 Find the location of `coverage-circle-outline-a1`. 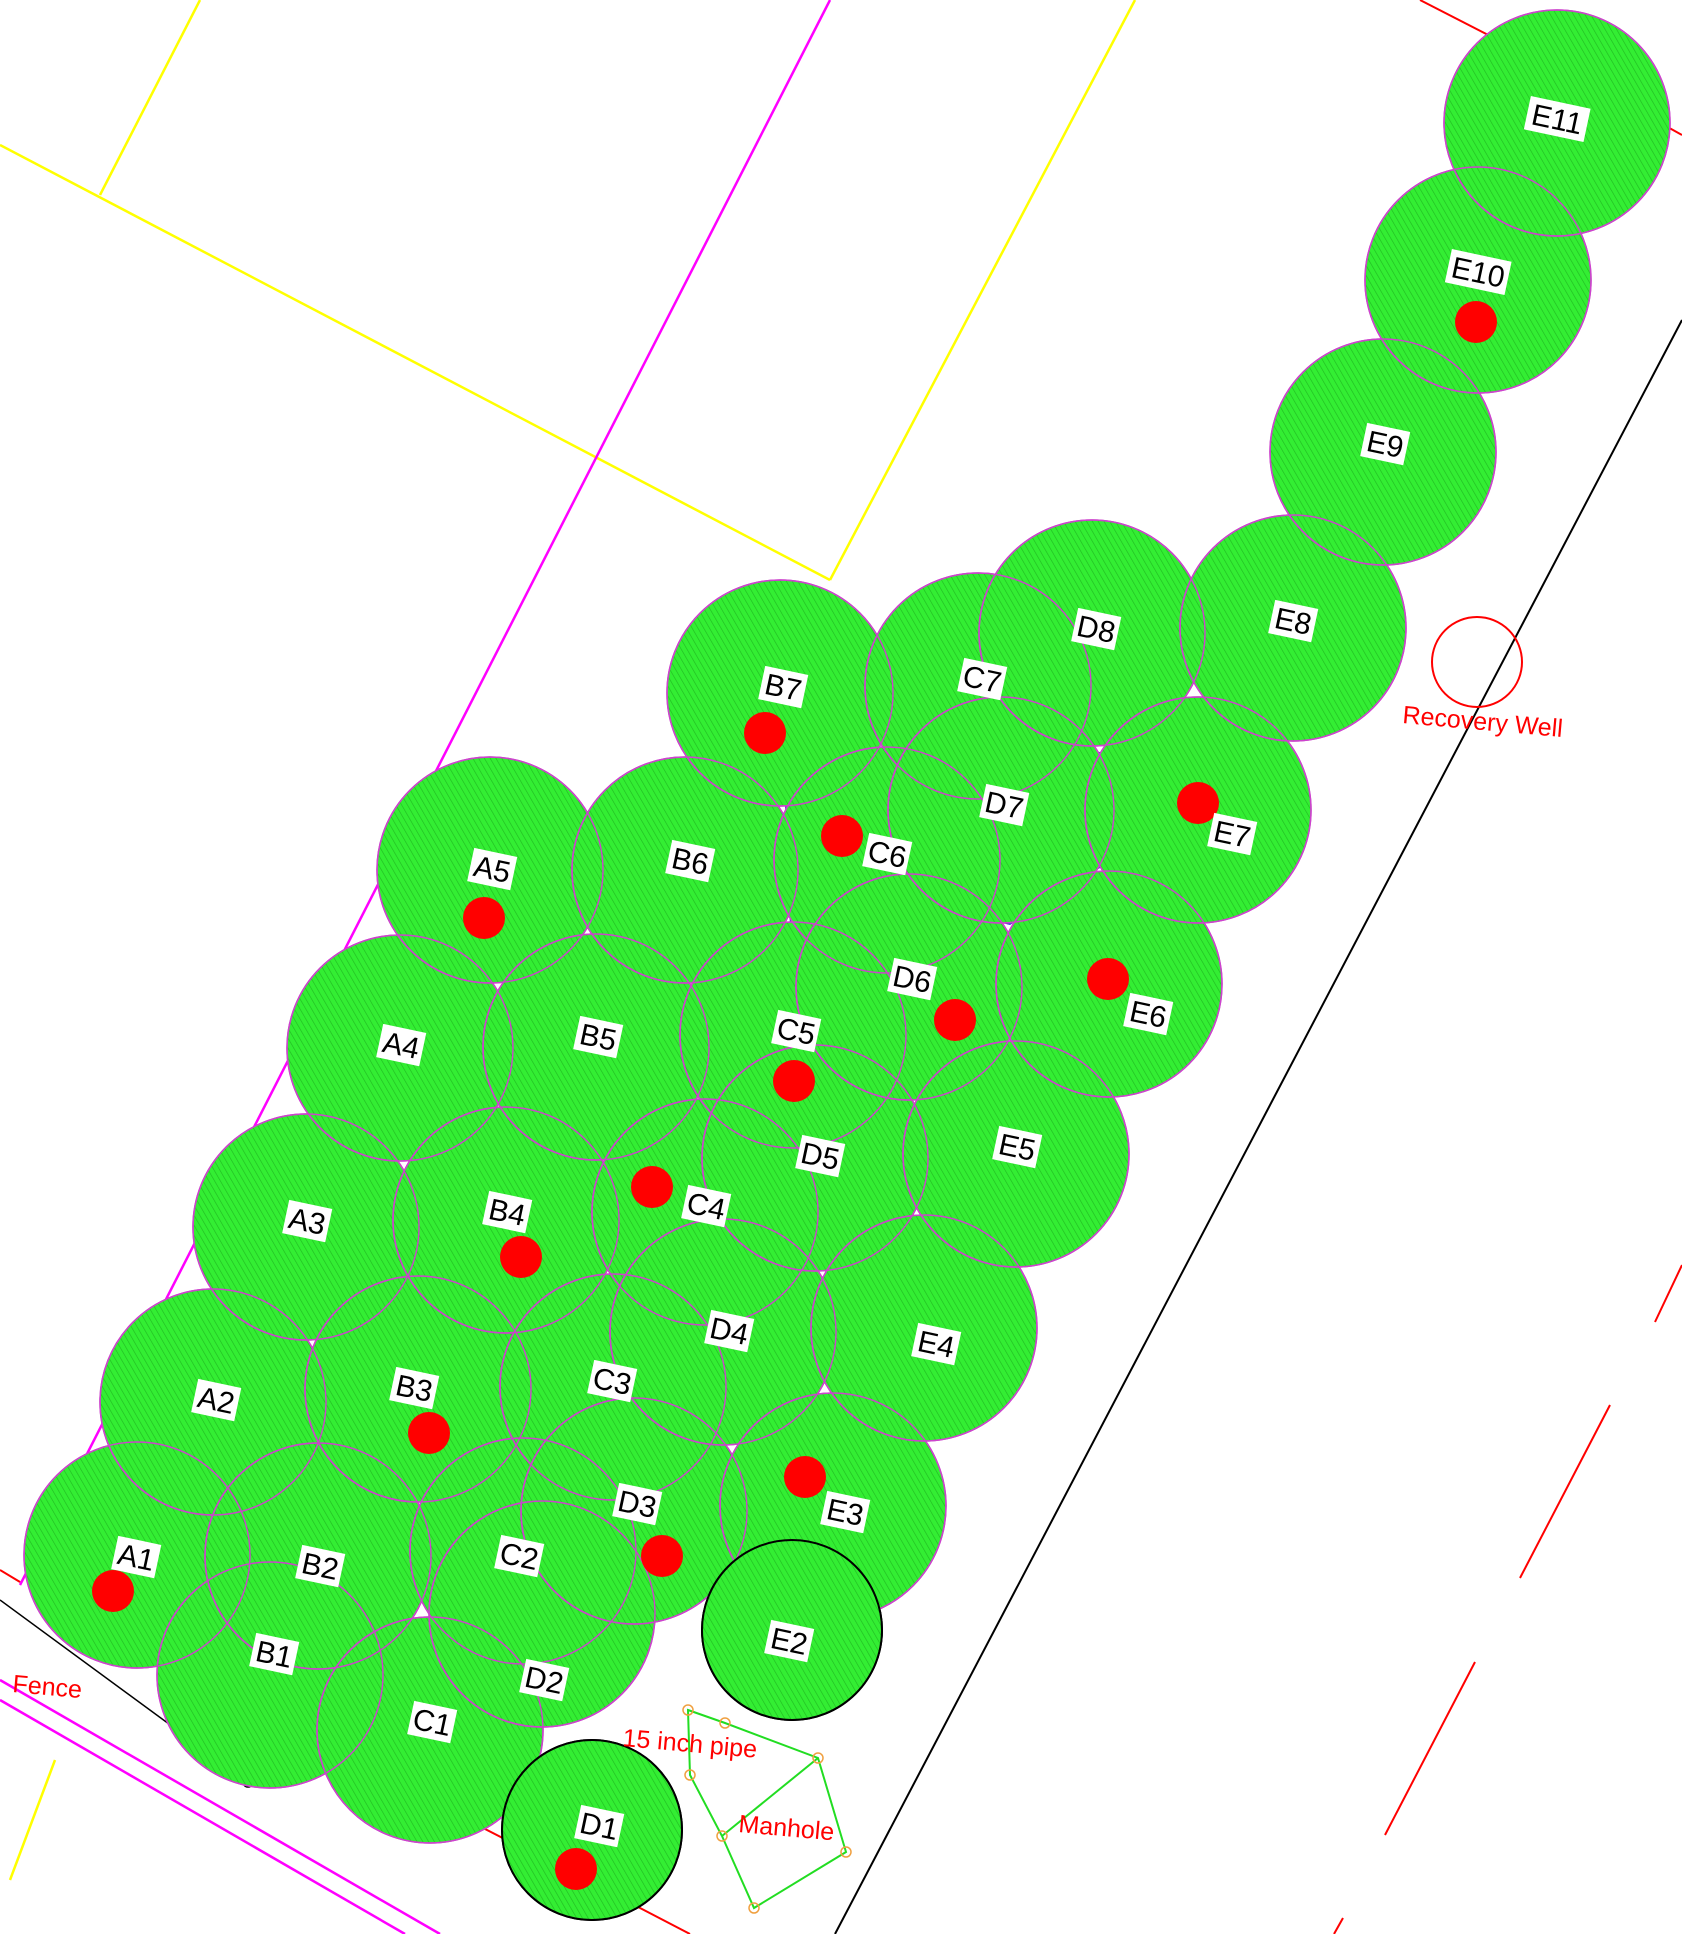

coverage-circle-outline-a1 is located at coordinates (137, 1555).